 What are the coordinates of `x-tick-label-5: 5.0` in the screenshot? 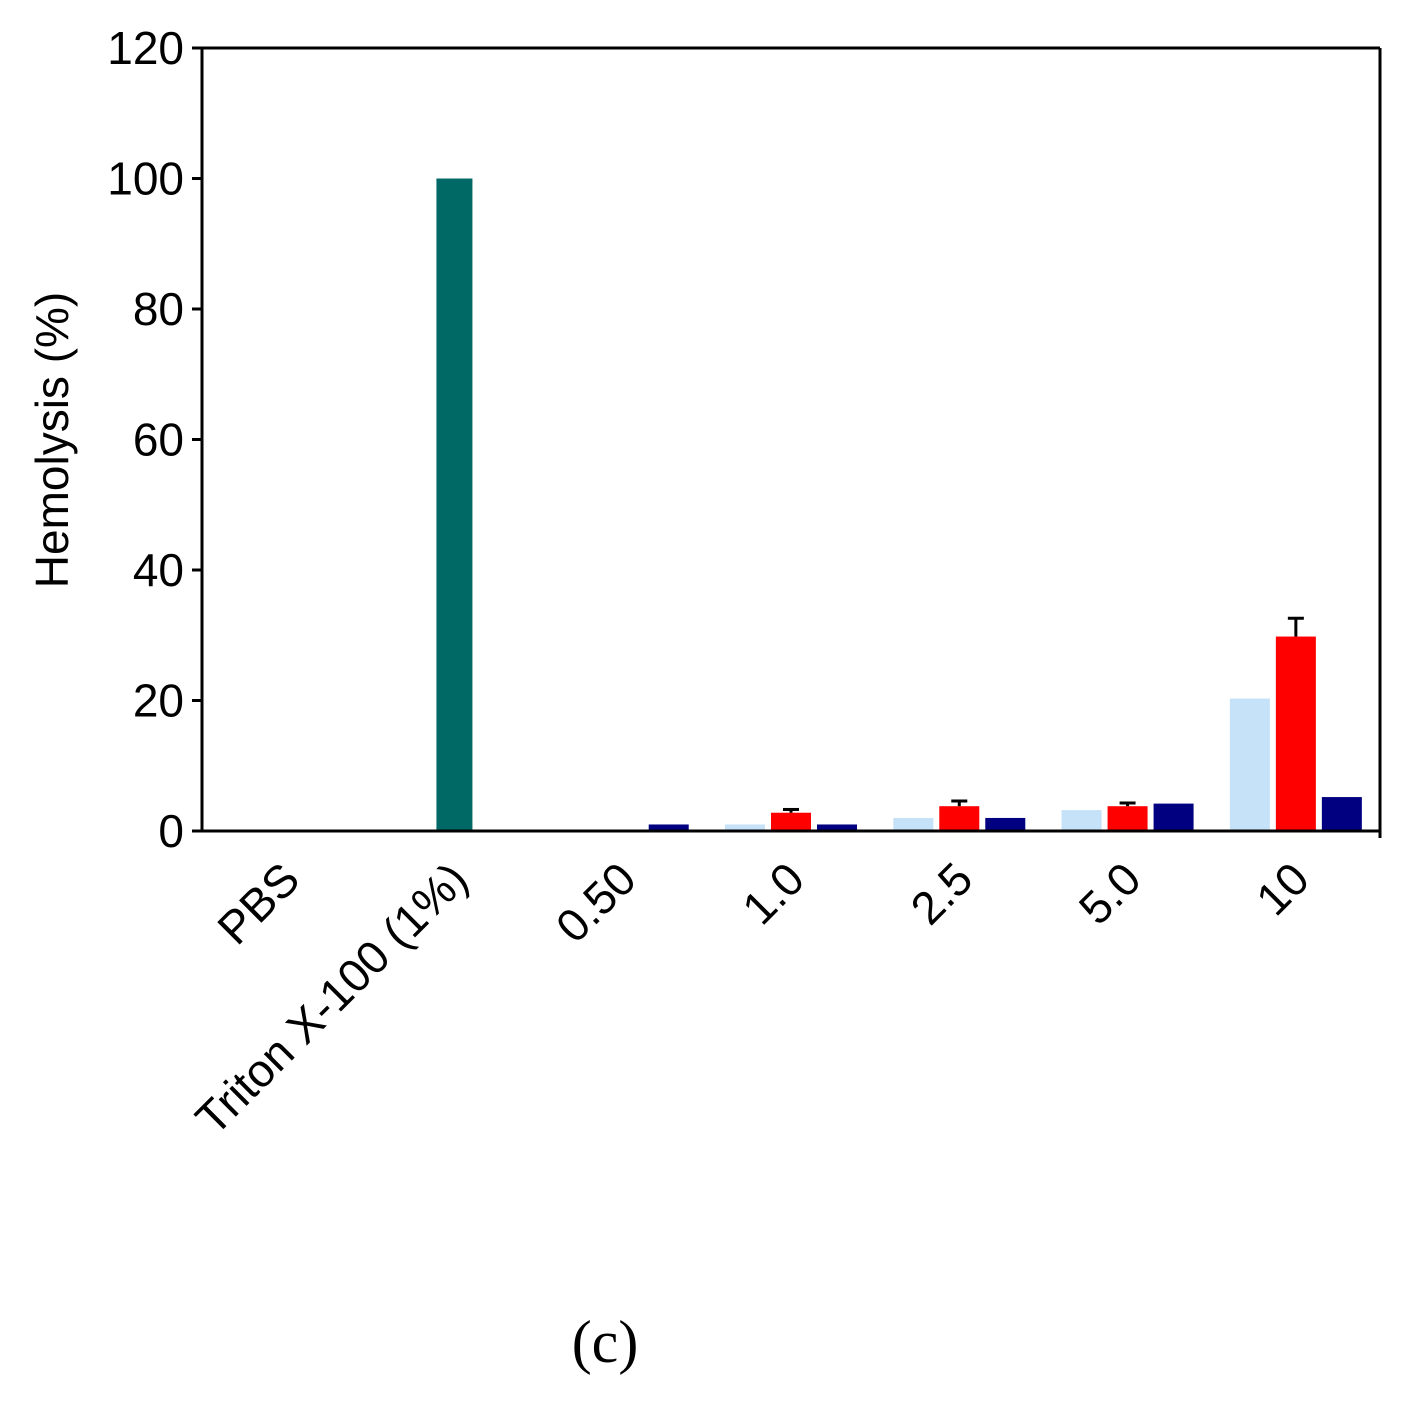 It's located at (1110, 893).